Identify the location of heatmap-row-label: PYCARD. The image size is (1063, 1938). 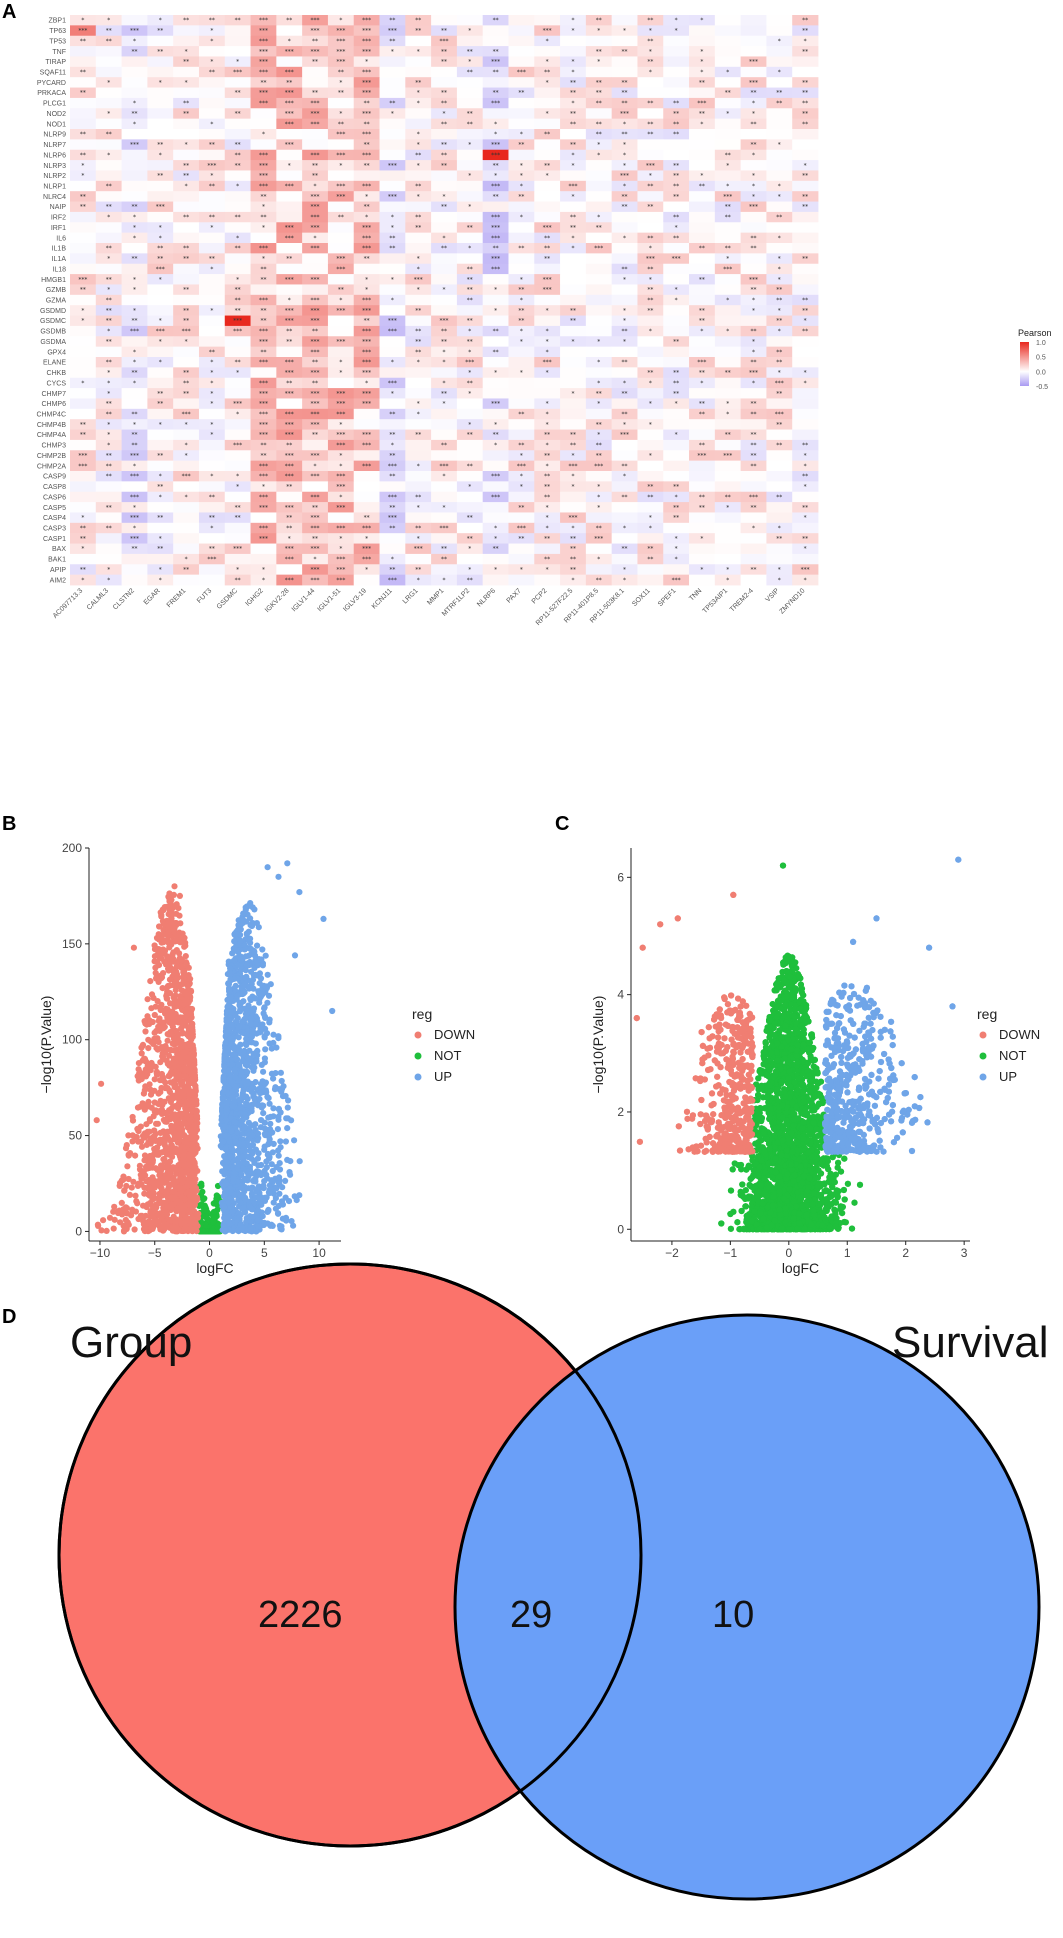
(51, 83).